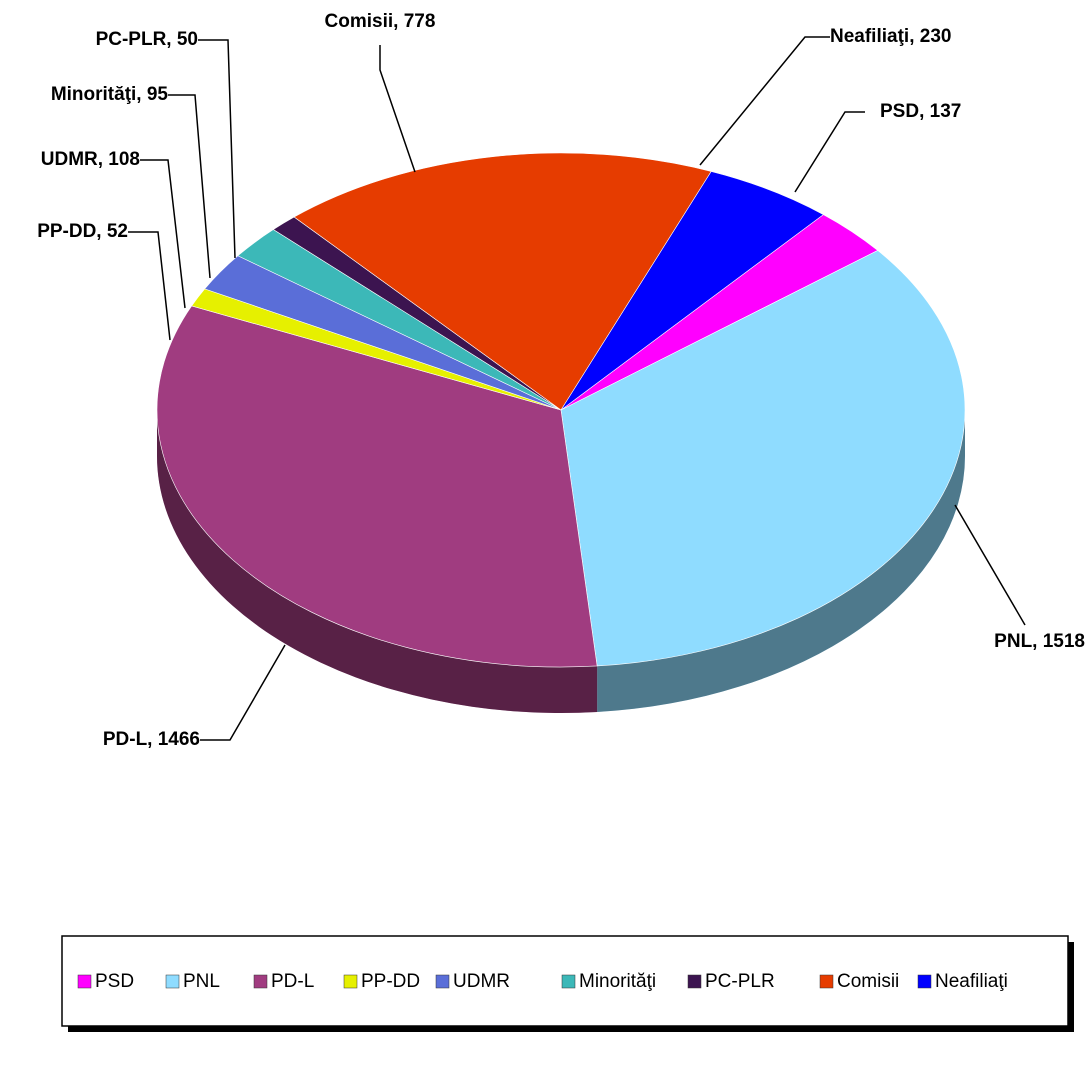 This screenshot has width=1092, height=1082. Describe the element at coordinates (201, 981) in the screenshot. I see `legend-label: PNL` at that location.